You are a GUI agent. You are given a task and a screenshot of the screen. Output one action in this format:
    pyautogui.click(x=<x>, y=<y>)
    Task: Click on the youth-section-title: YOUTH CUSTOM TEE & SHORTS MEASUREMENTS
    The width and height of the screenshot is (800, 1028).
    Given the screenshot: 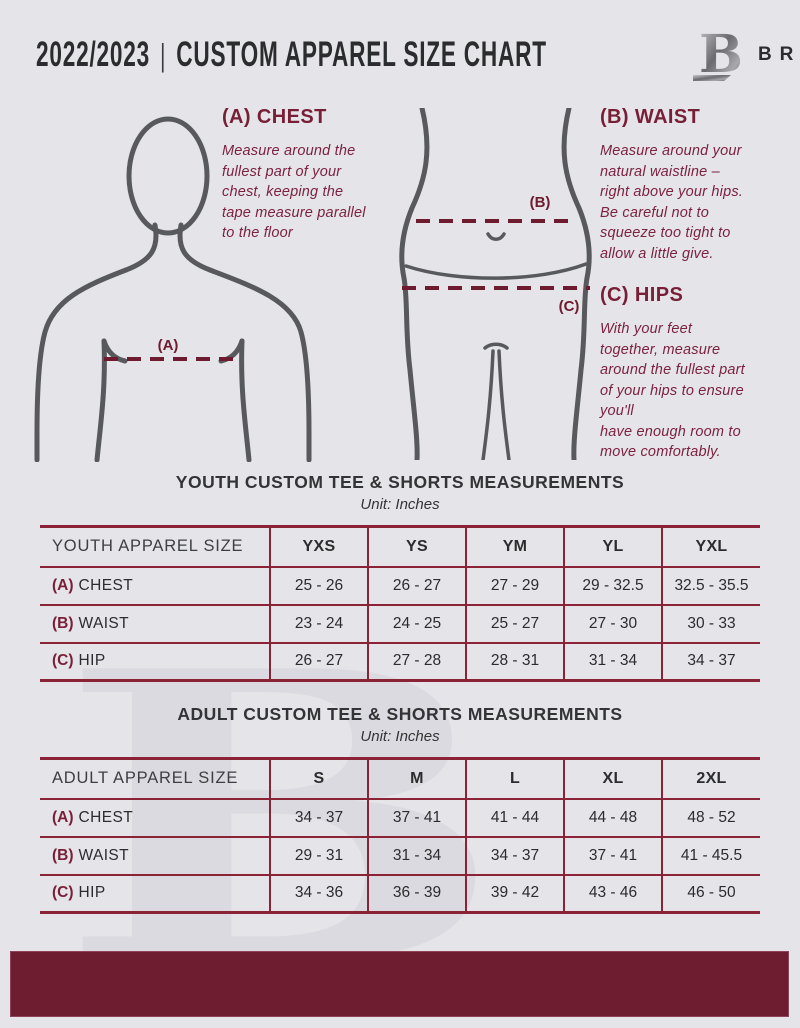 What is the action you would take?
    pyautogui.click(x=400, y=482)
    